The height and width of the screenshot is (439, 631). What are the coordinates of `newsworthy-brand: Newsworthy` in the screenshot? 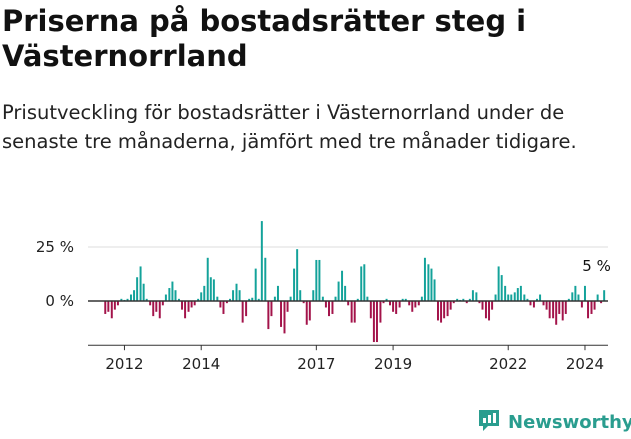 It's located at (553, 422).